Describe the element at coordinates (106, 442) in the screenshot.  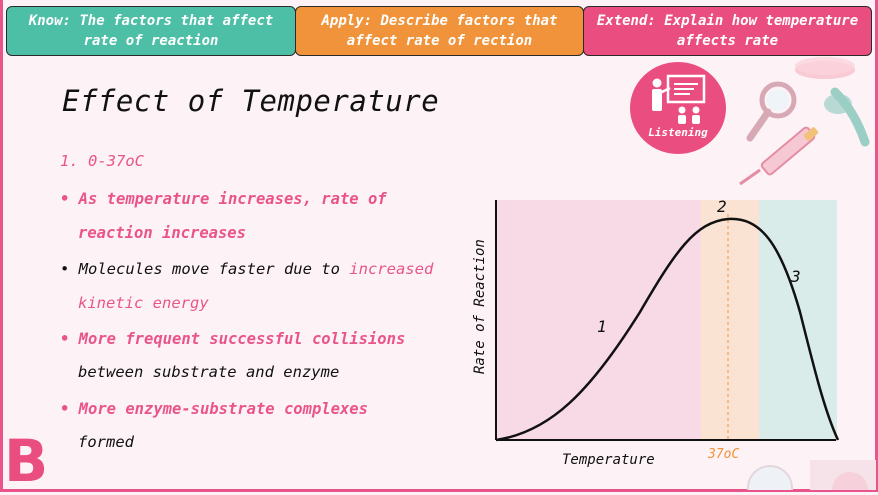
I see `bullet-4-line-2: formed` at that location.